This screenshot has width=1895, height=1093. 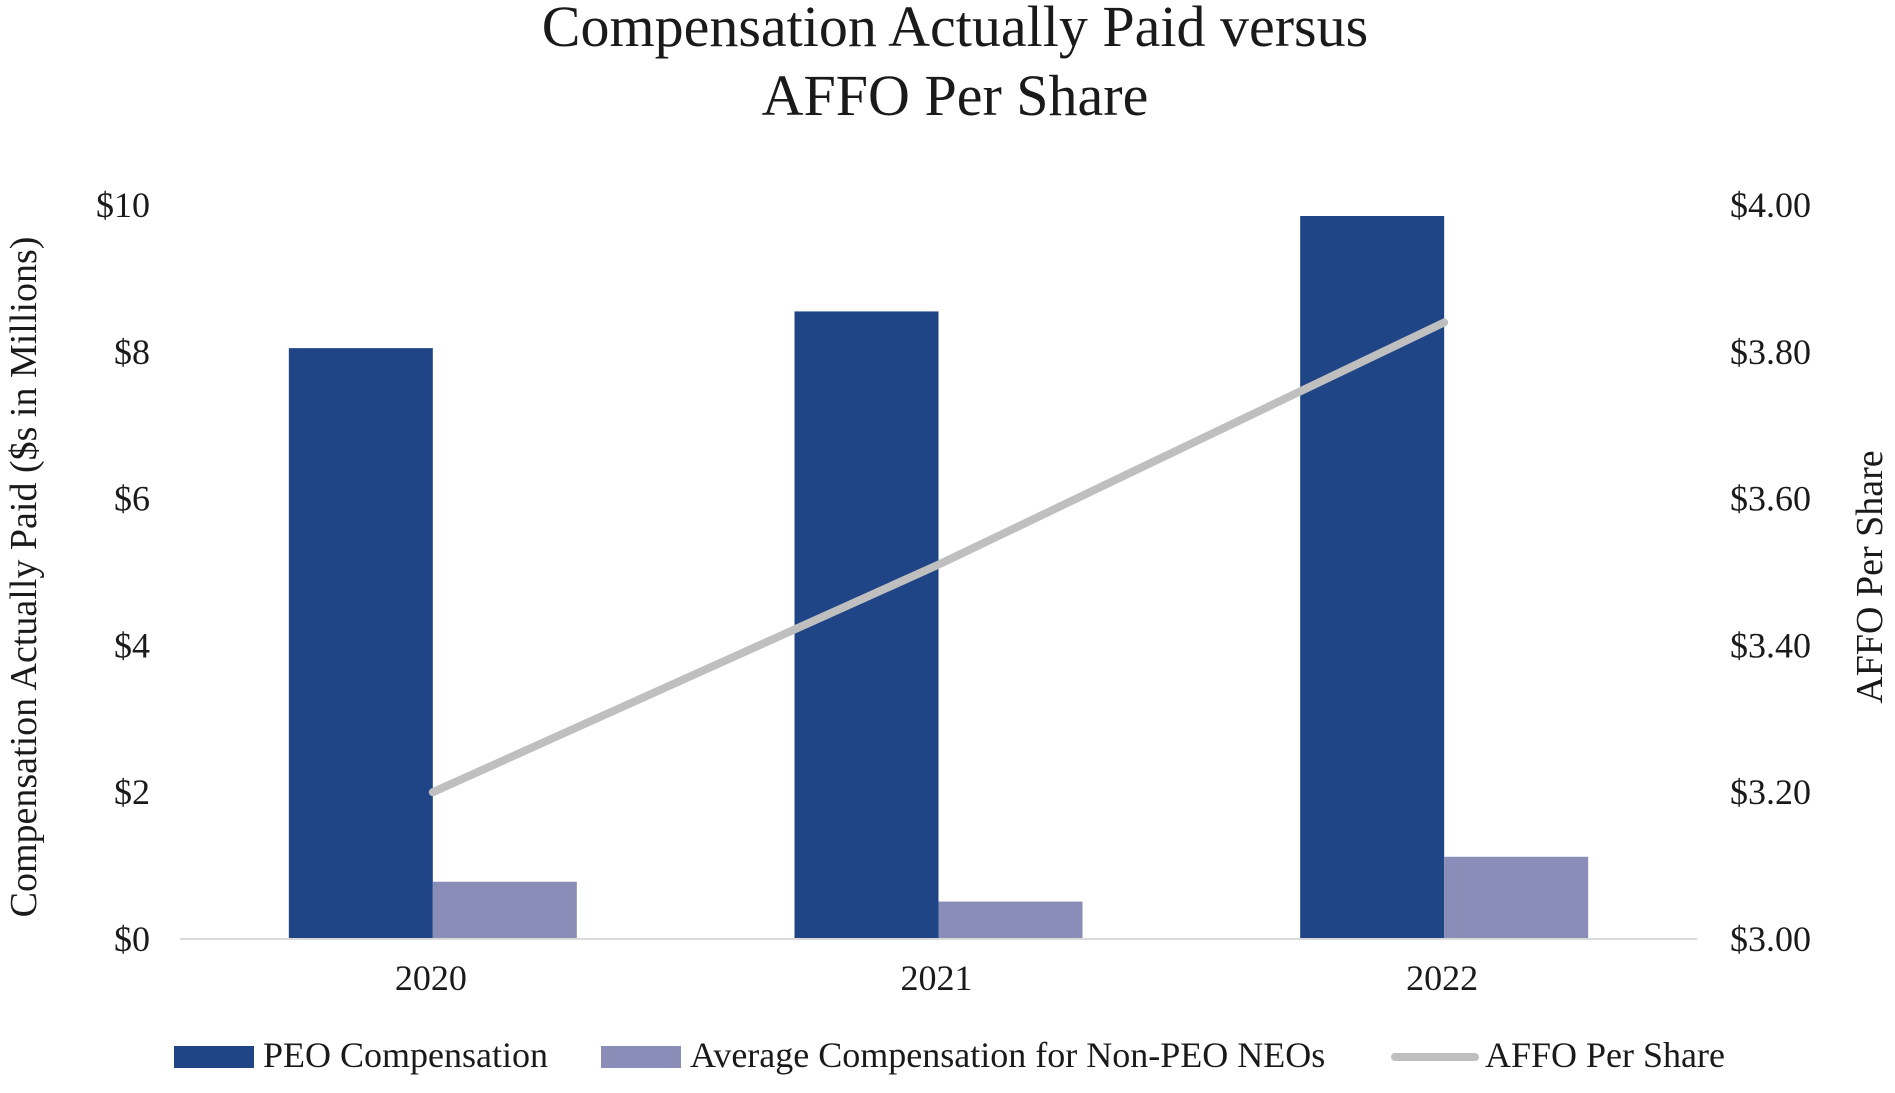 What do you see at coordinates (1770, 645) in the screenshot?
I see `y-tick-label-right: $3.40` at bounding box center [1770, 645].